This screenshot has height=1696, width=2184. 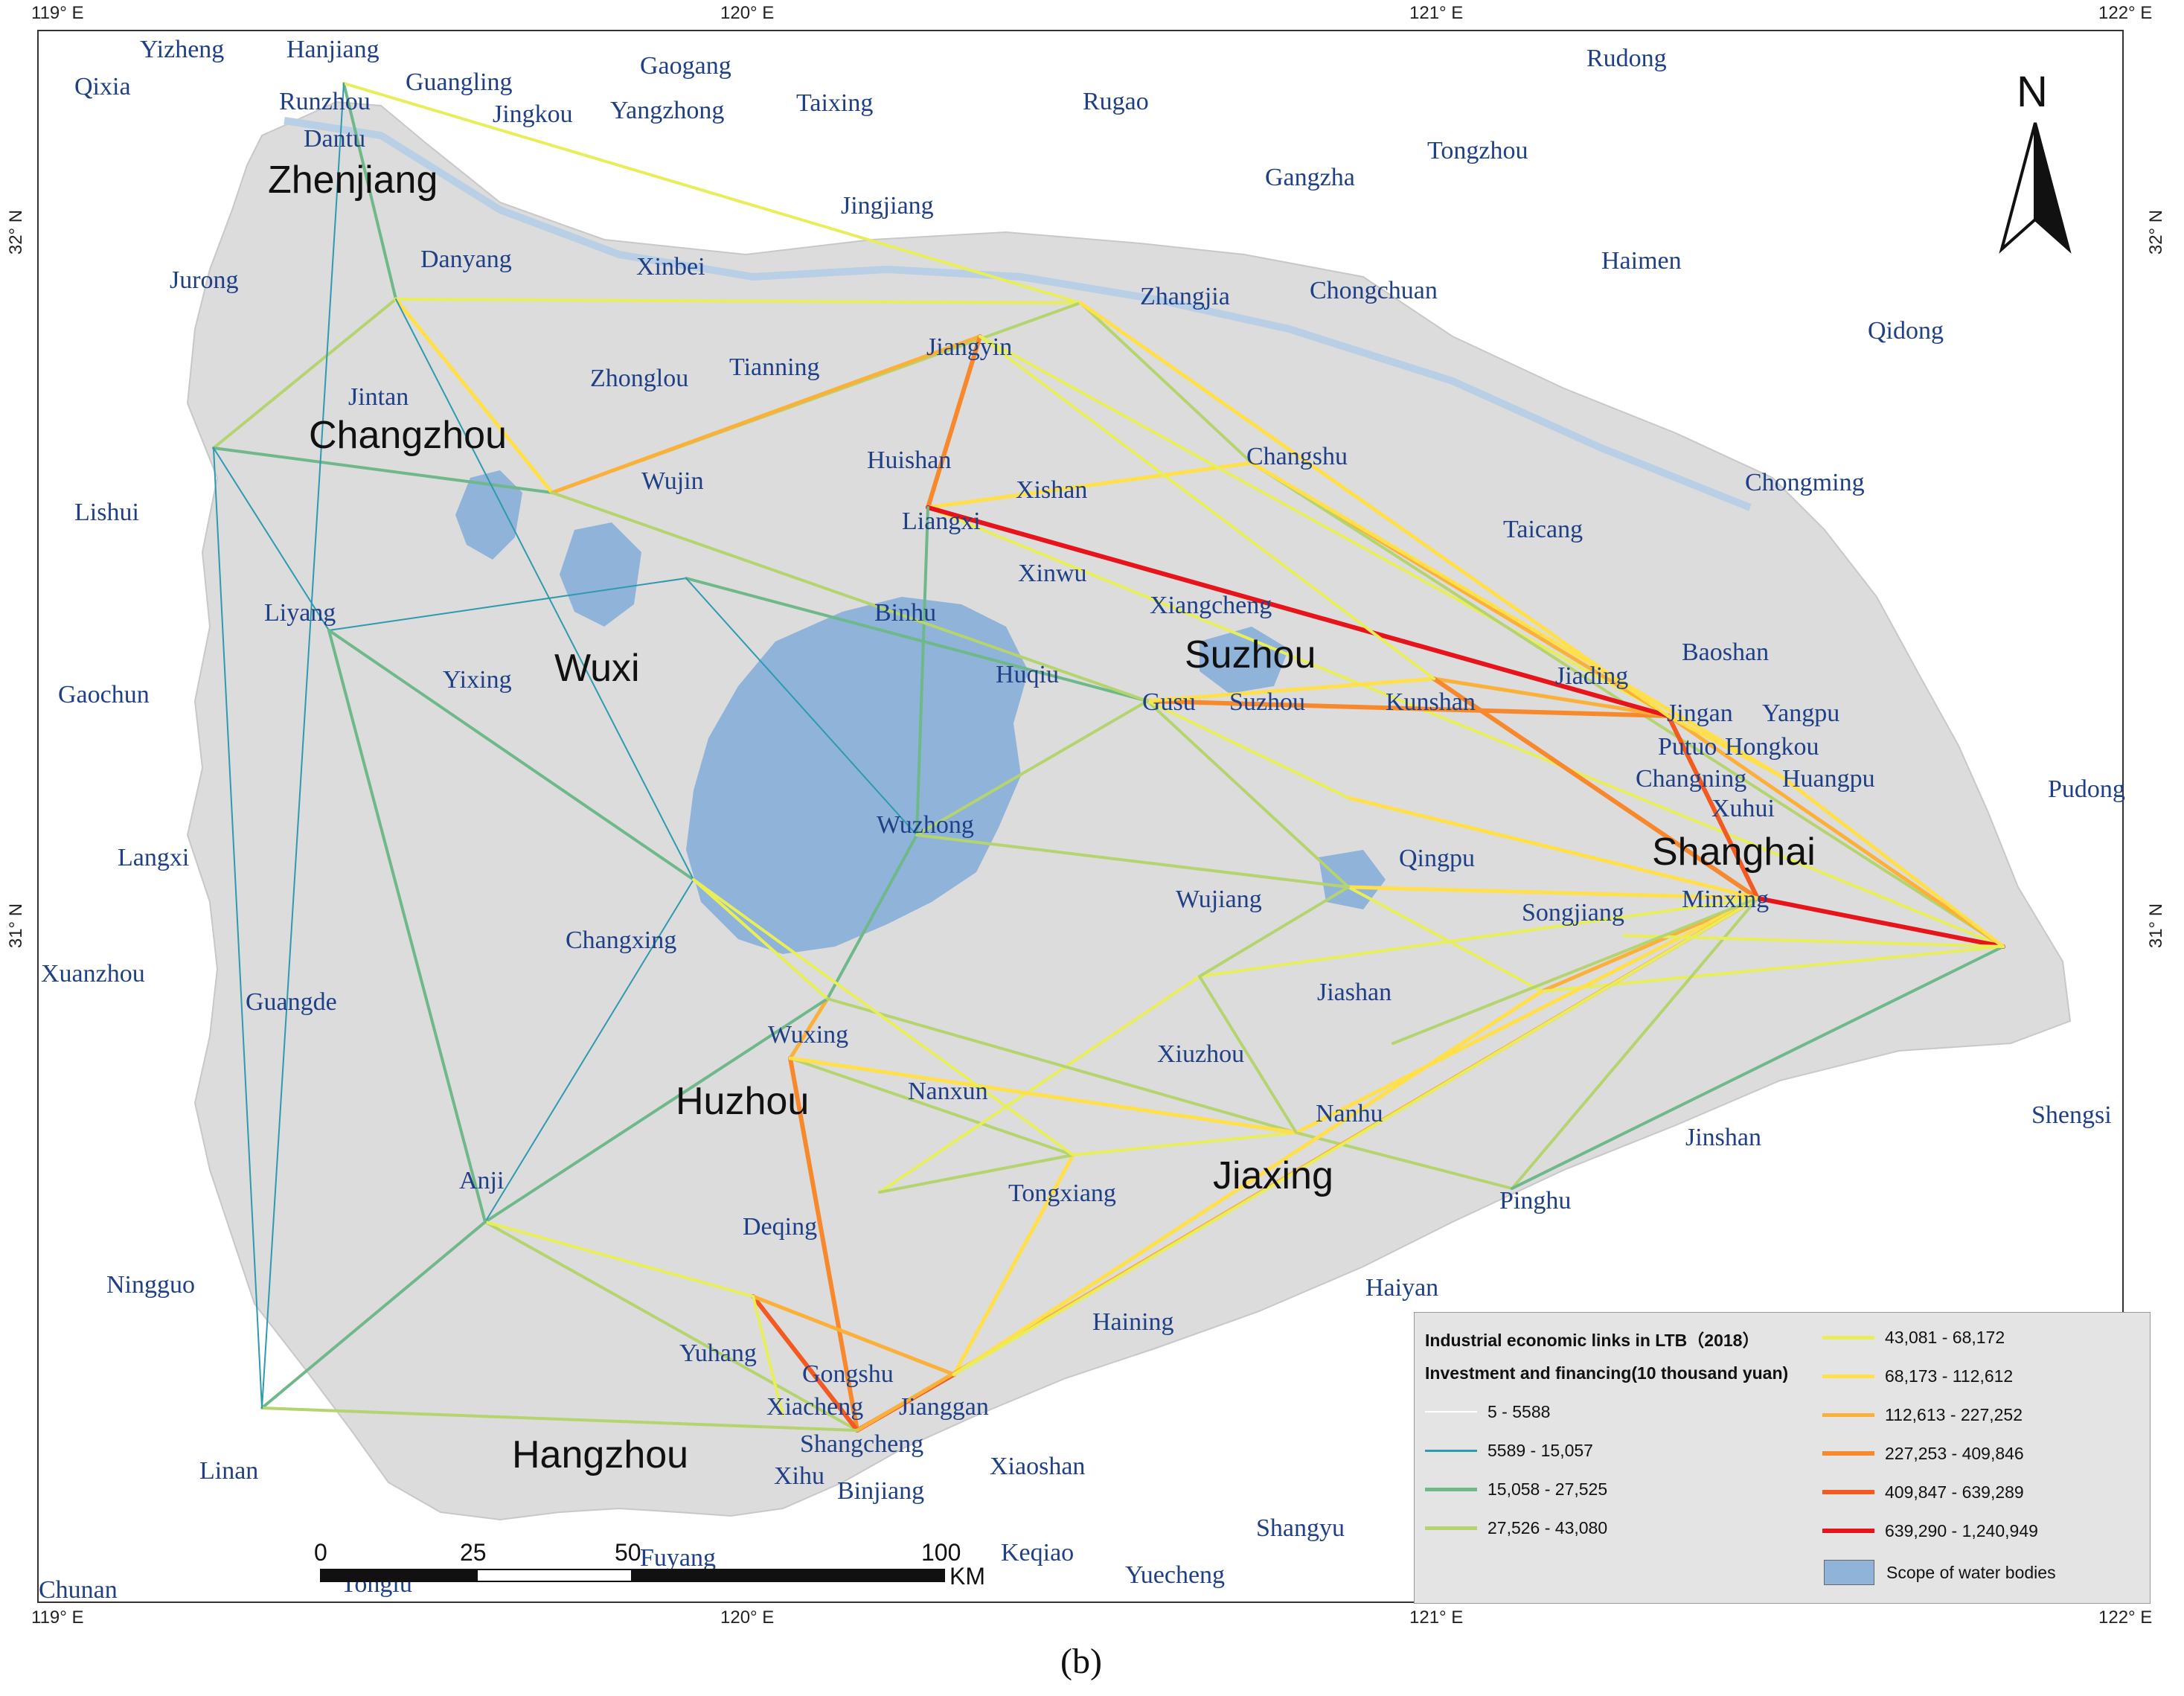 I want to click on taihu-lake, so click(x=857, y=775).